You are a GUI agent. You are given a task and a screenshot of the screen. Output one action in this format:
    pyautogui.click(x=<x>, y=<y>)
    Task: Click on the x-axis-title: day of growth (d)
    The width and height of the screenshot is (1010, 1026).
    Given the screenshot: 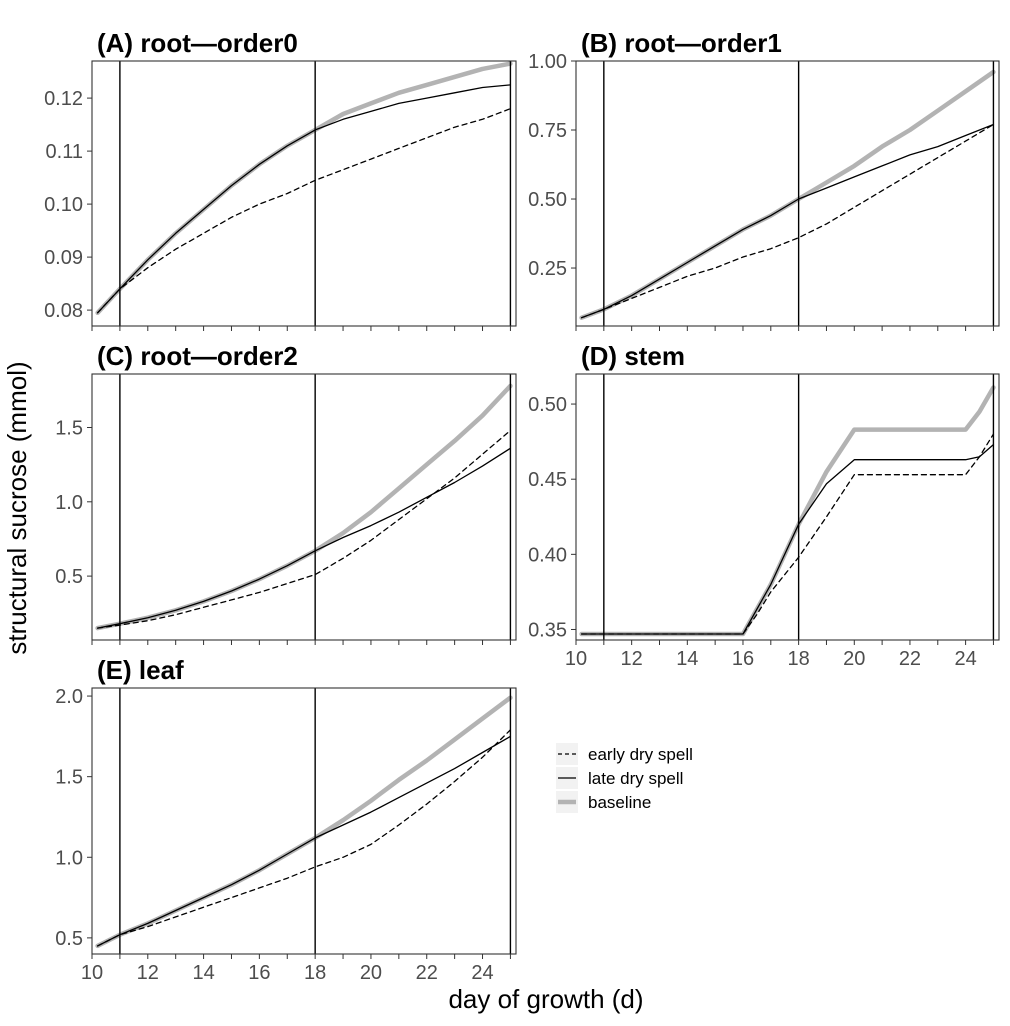 What is the action you would take?
    pyautogui.click(x=545, y=999)
    